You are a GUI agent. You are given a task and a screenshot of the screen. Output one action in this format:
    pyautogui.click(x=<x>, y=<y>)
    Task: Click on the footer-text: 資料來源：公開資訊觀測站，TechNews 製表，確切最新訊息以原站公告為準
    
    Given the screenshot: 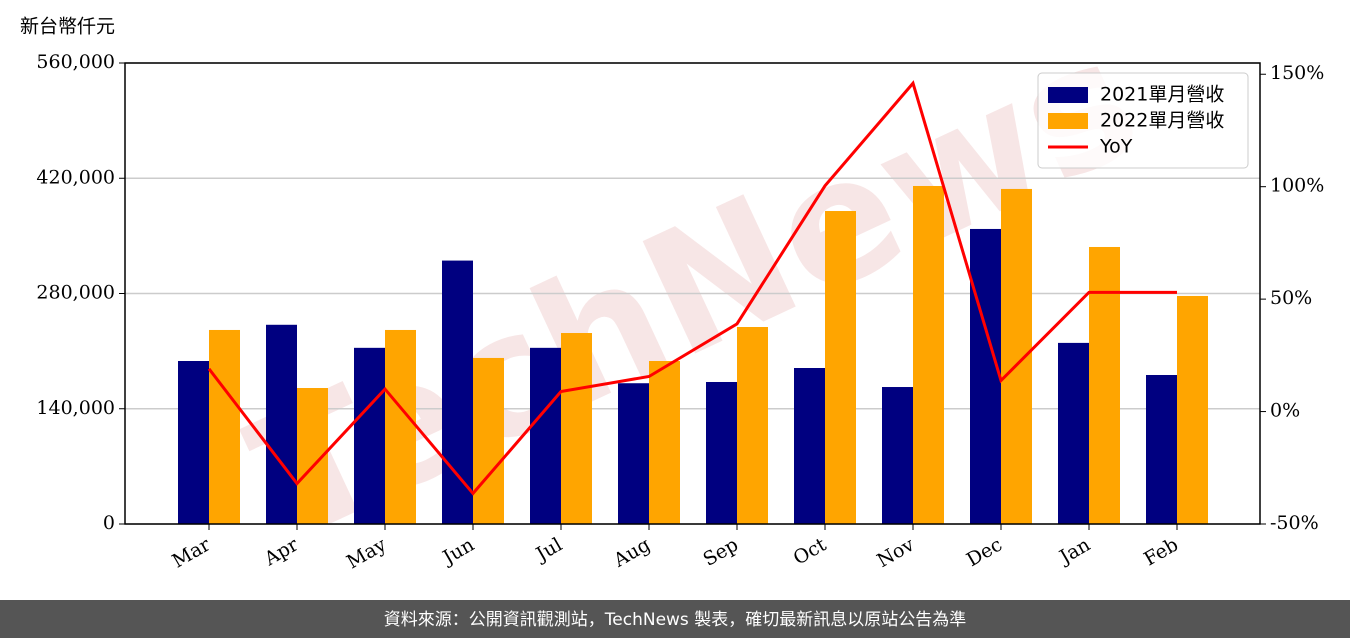 What is the action you would take?
    pyautogui.click(x=675, y=620)
    